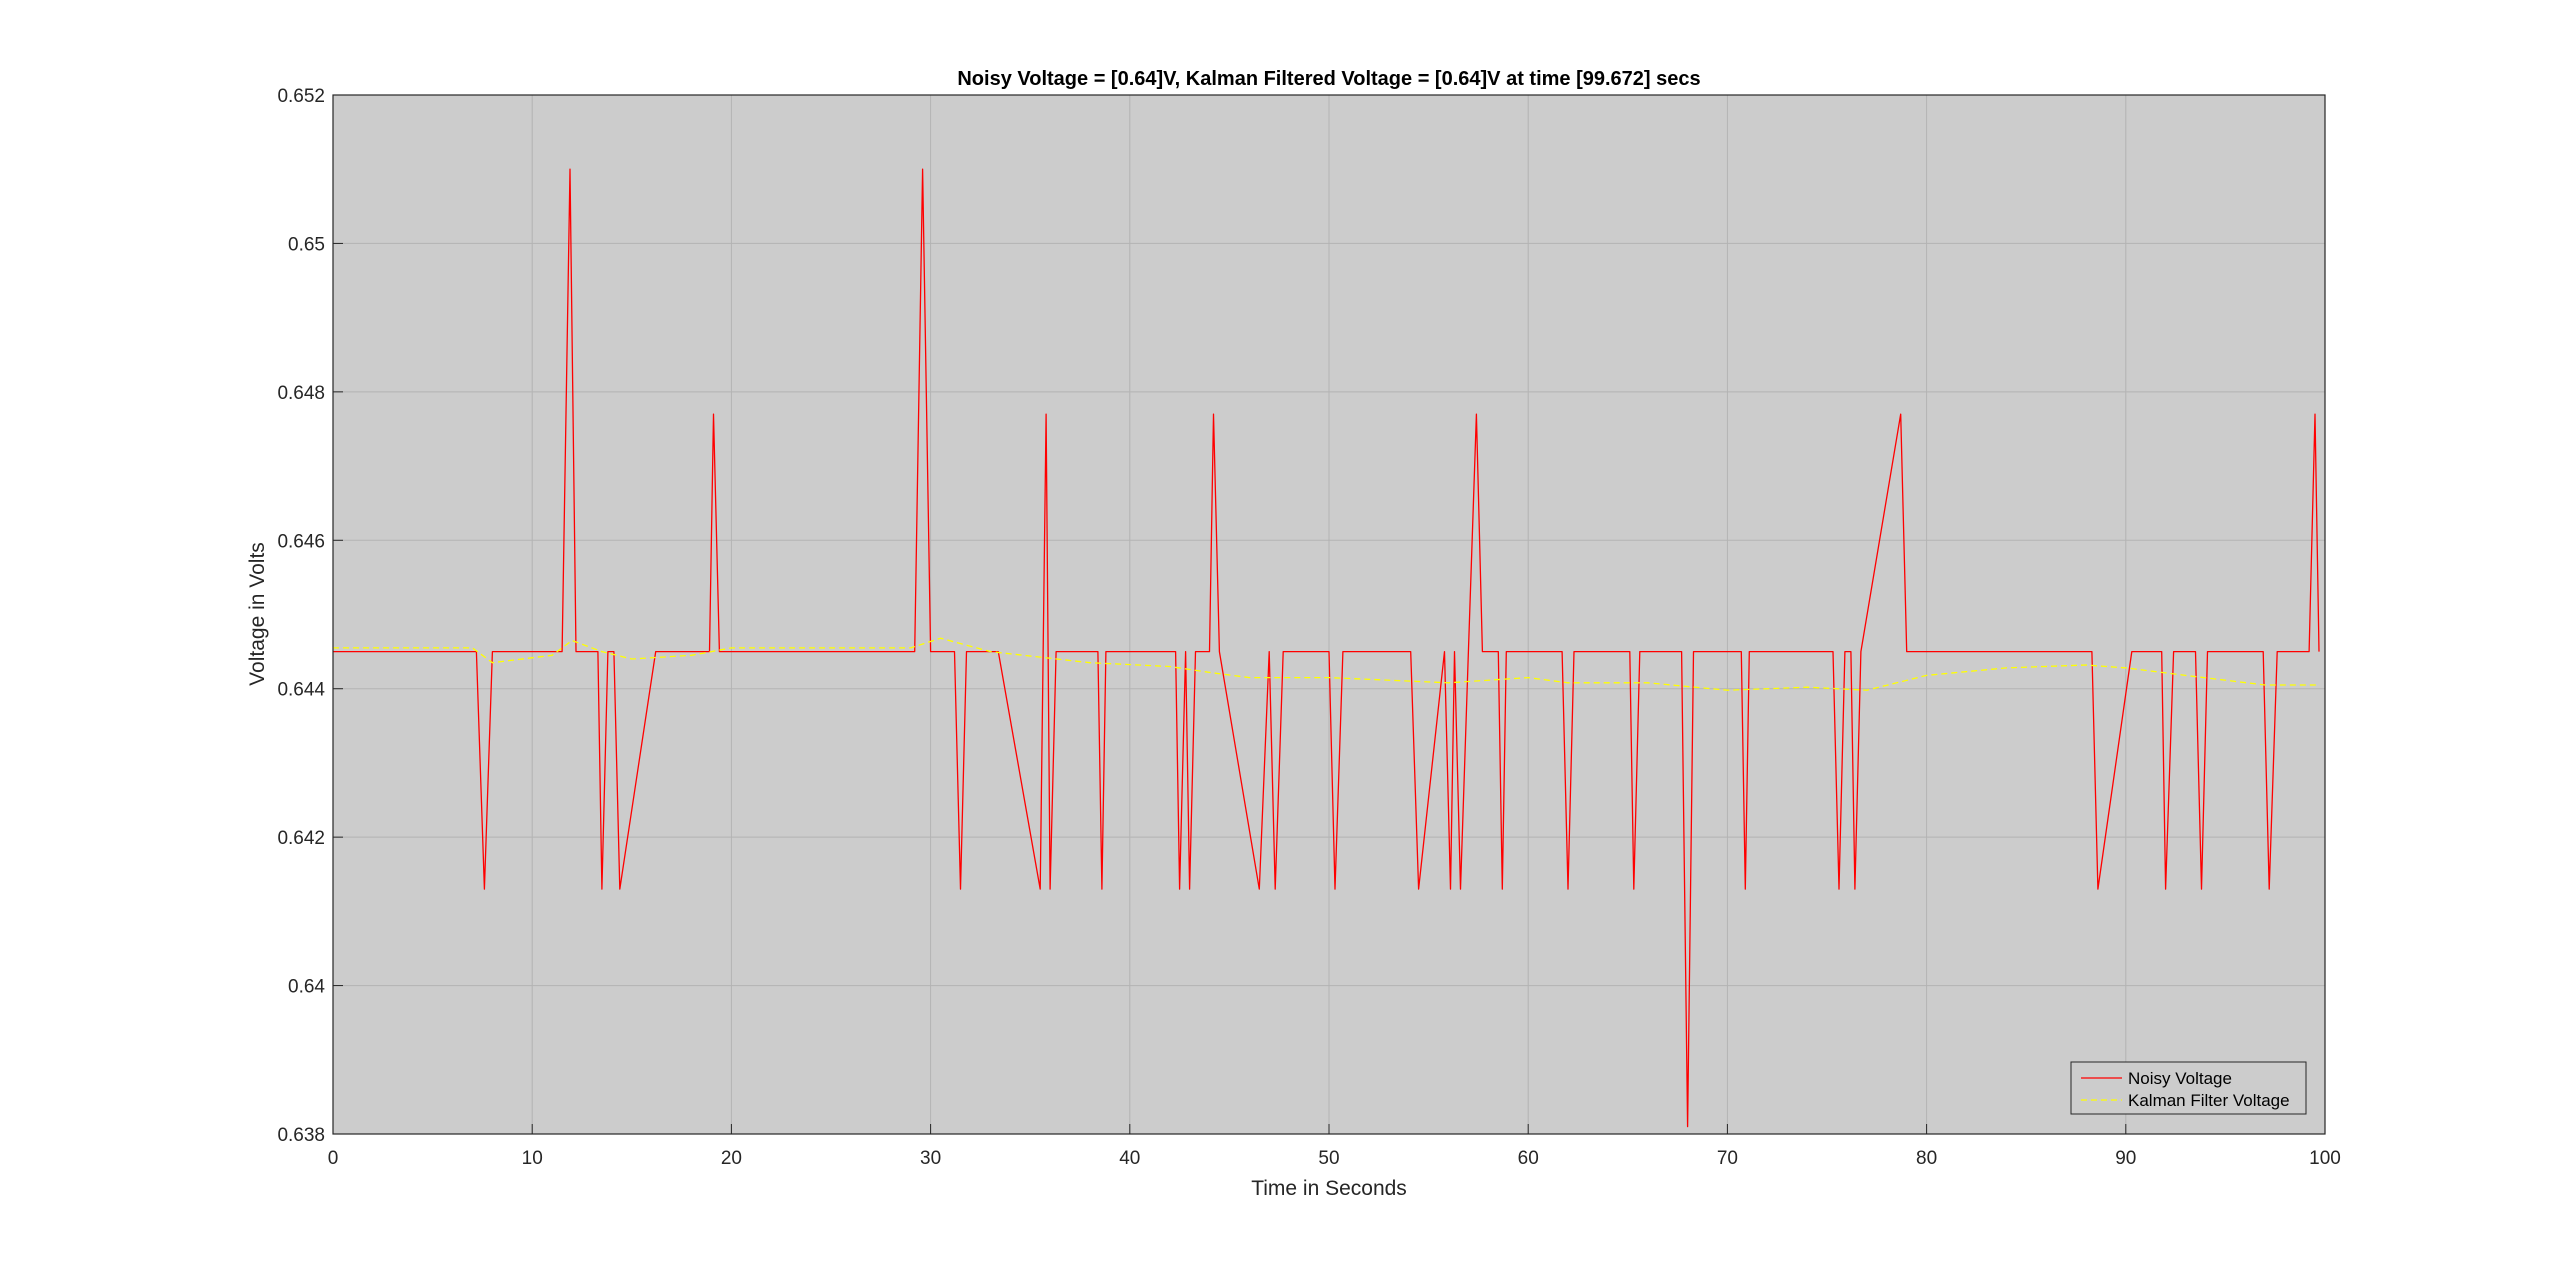 Image resolution: width=2560 pixels, height=1271 pixels. Describe the element at coordinates (301, 838) in the screenshot. I see `y-tick-label: 0.642` at that location.